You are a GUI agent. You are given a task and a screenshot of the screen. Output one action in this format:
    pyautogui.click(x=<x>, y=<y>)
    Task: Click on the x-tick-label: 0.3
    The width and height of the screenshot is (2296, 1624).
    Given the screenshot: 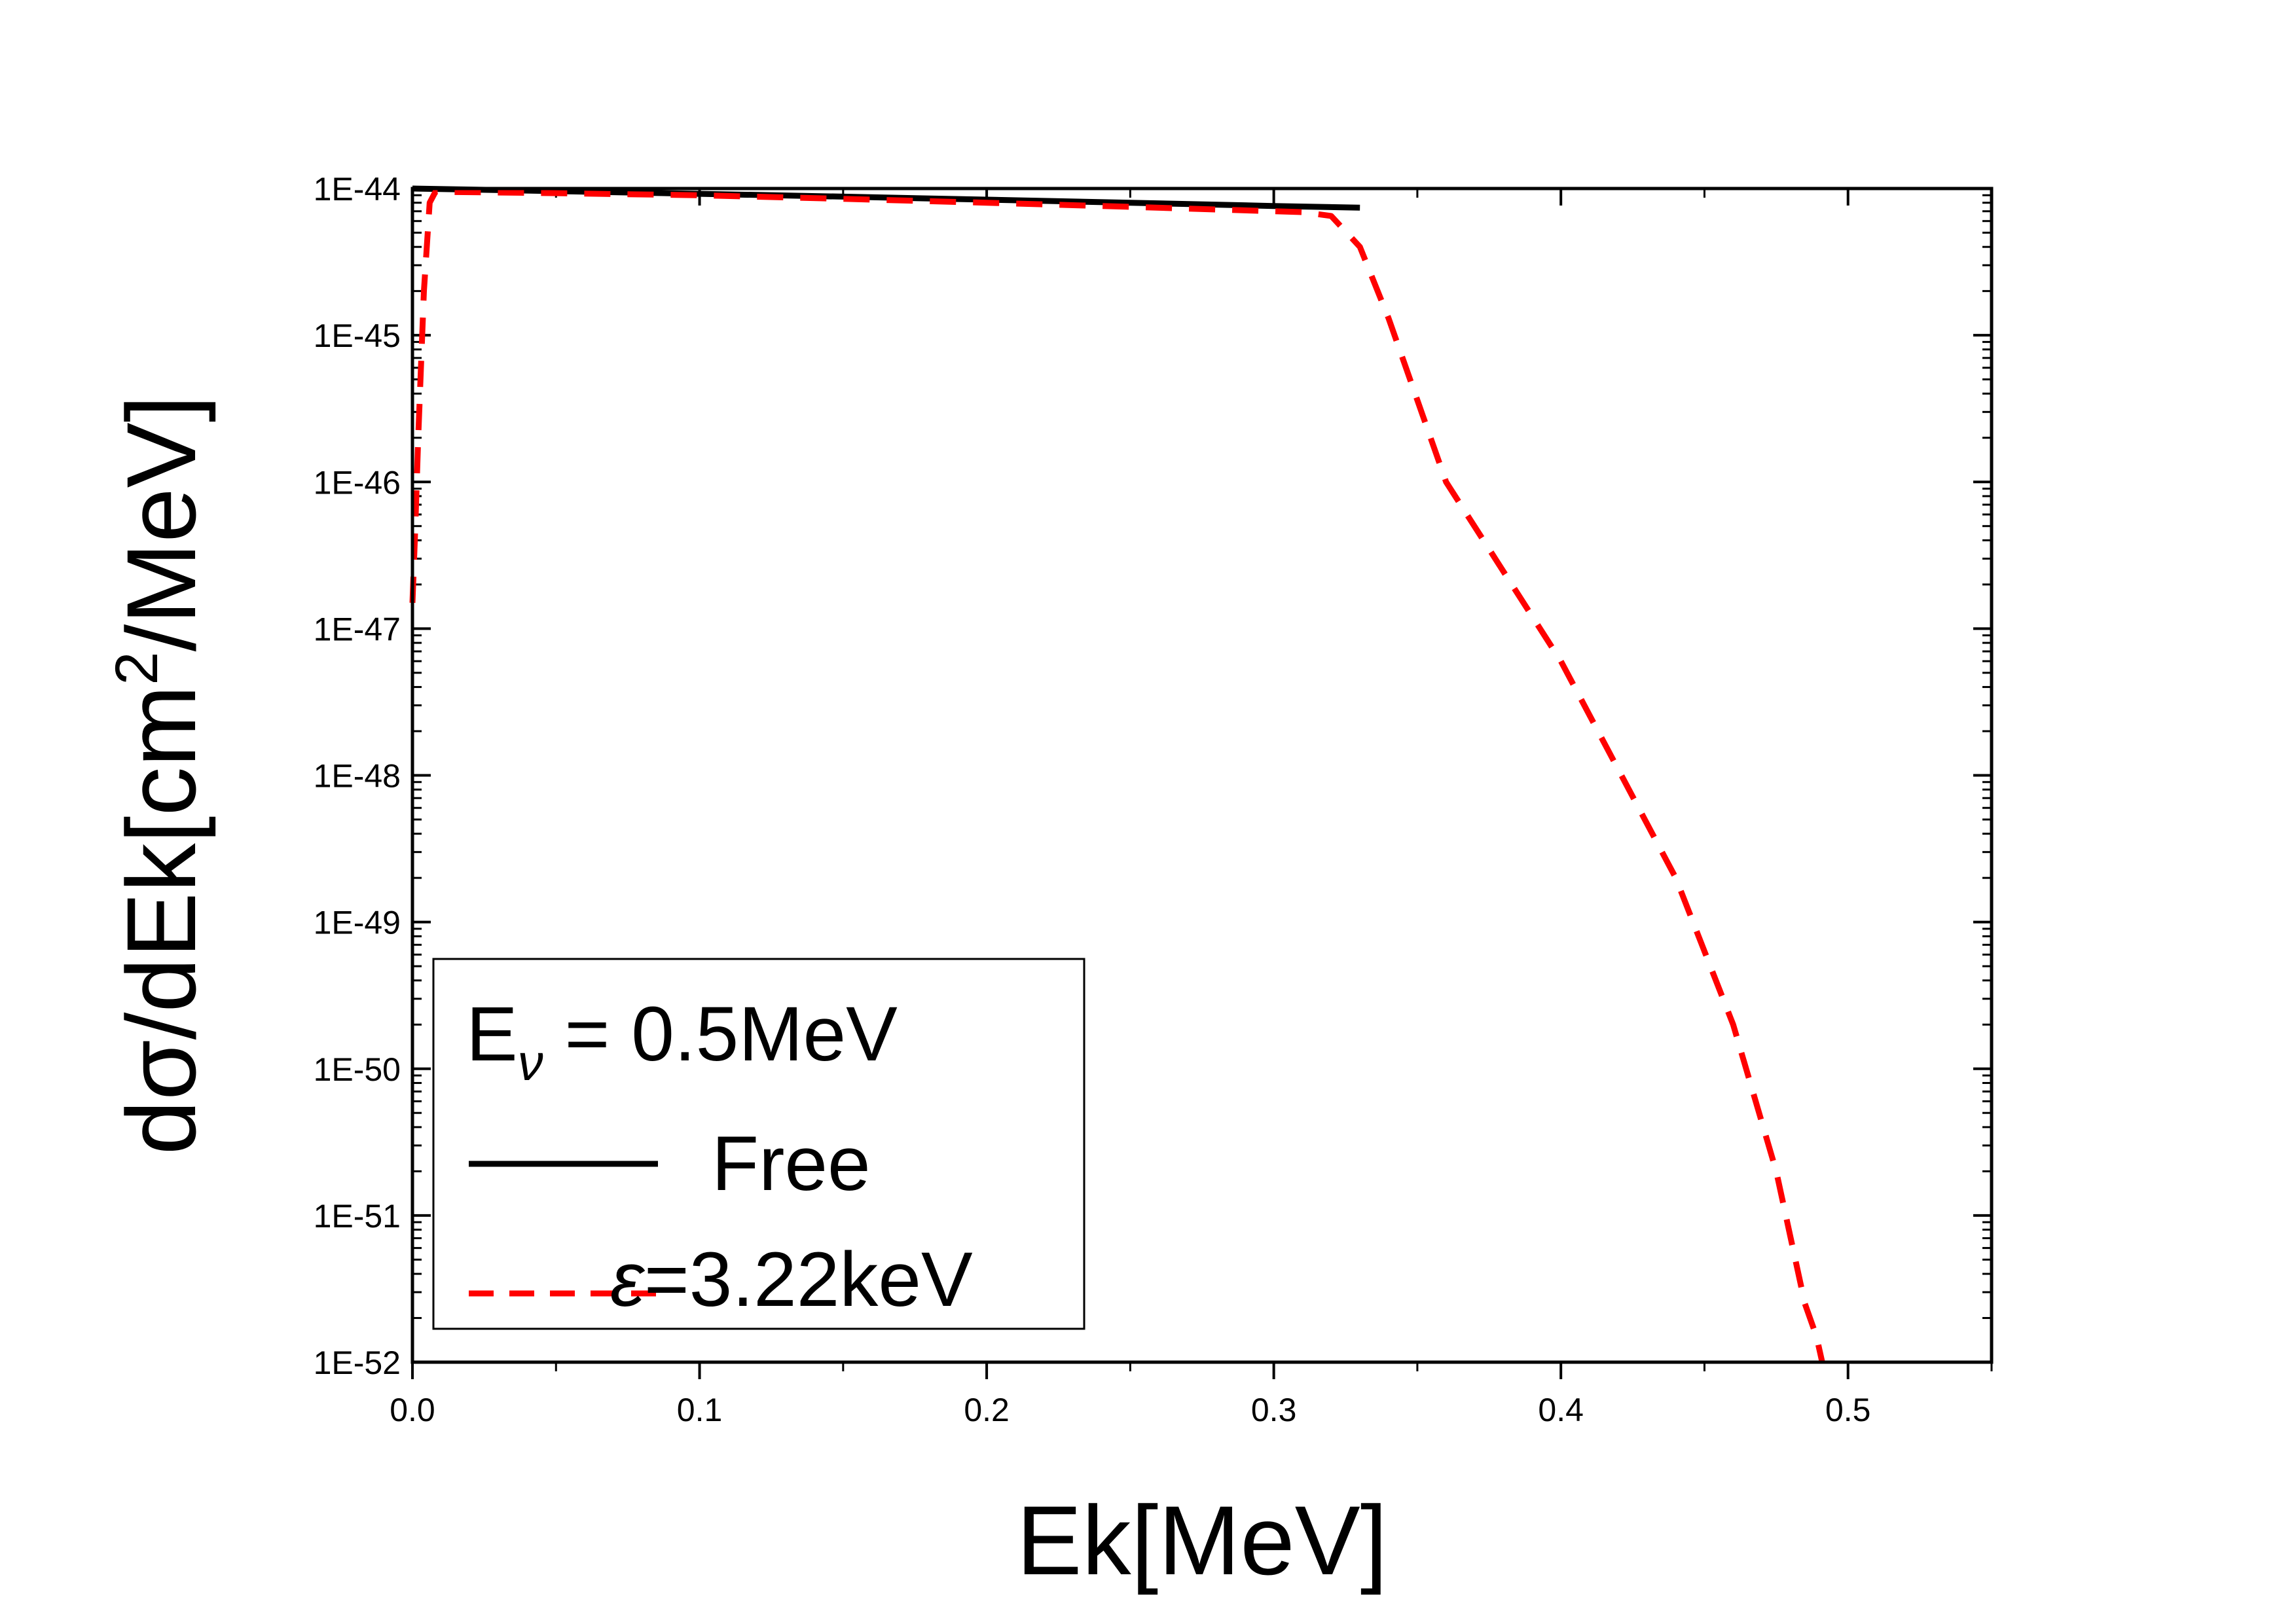 What is the action you would take?
    pyautogui.click(x=1274, y=1410)
    